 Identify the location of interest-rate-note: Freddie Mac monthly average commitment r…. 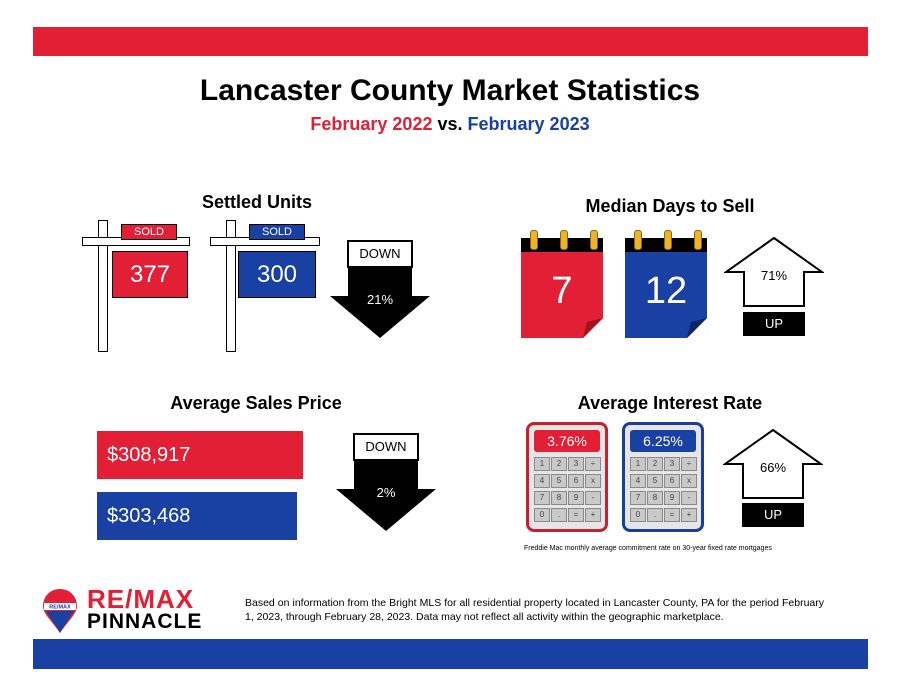
(648, 548).